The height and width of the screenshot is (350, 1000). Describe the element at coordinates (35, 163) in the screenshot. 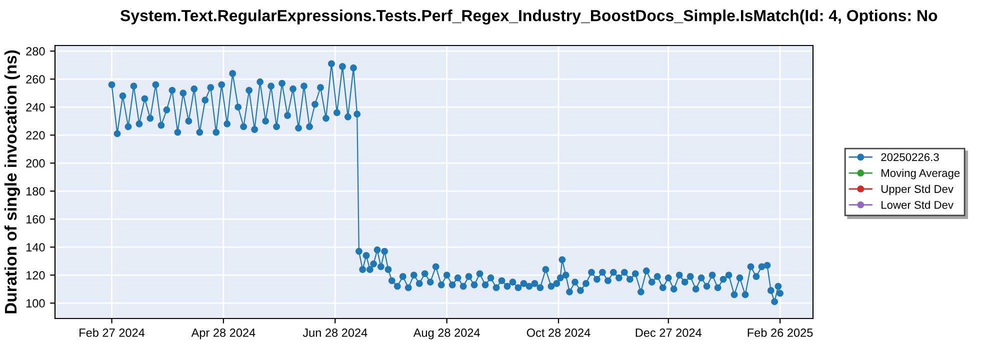

I see `y-tick-label: 200` at that location.